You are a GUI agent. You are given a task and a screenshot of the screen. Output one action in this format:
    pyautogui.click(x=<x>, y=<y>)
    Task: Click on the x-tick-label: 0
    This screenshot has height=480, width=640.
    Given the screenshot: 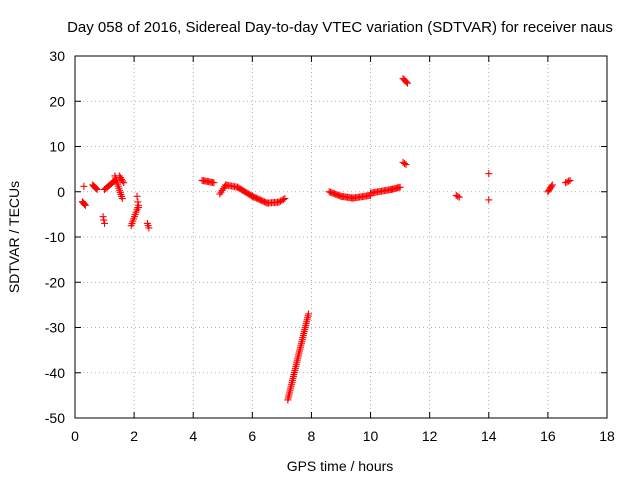 What is the action you would take?
    pyautogui.click(x=75, y=436)
    